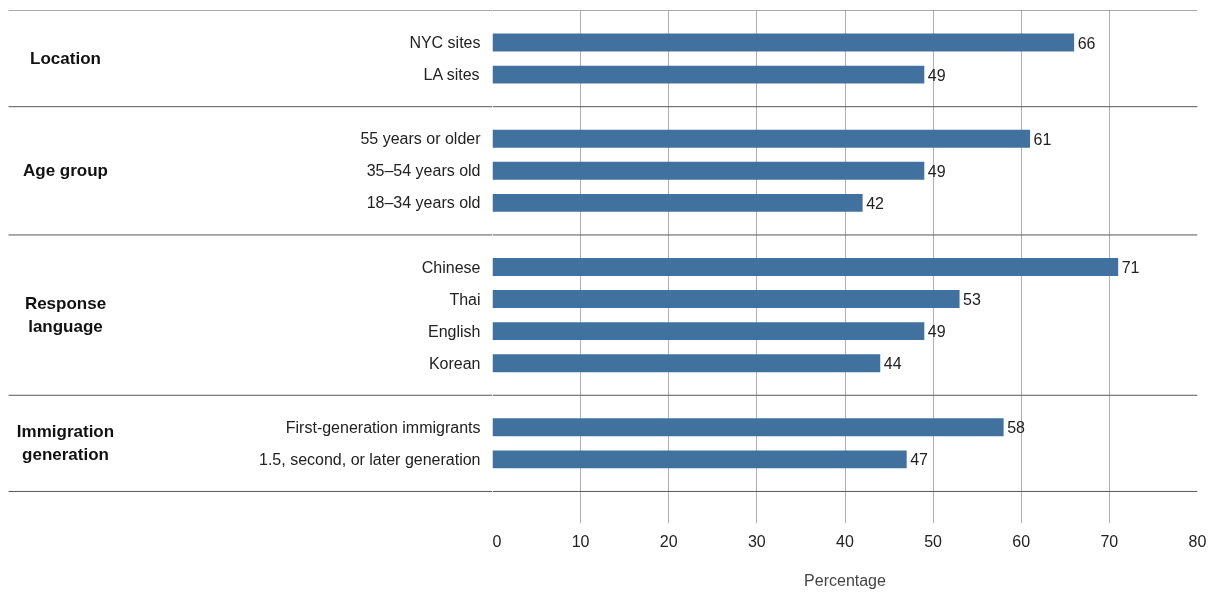 Image resolution: width=1215 pixels, height=603 pixels. I want to click on y-tick-label: Chinese, so click(451, 267).